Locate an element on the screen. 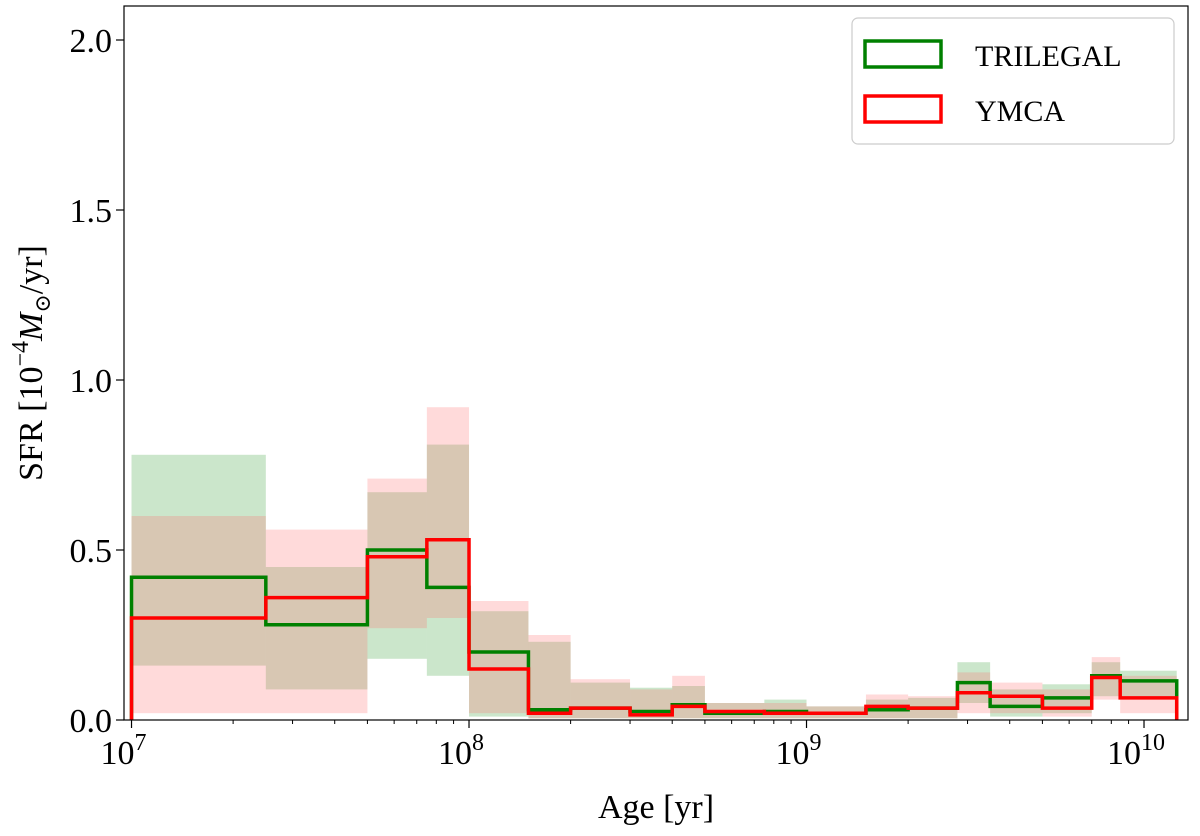 This screenshot has width=1200, height=836. y-tick-label-1: 0.5 is located at coordinates (91, 551).